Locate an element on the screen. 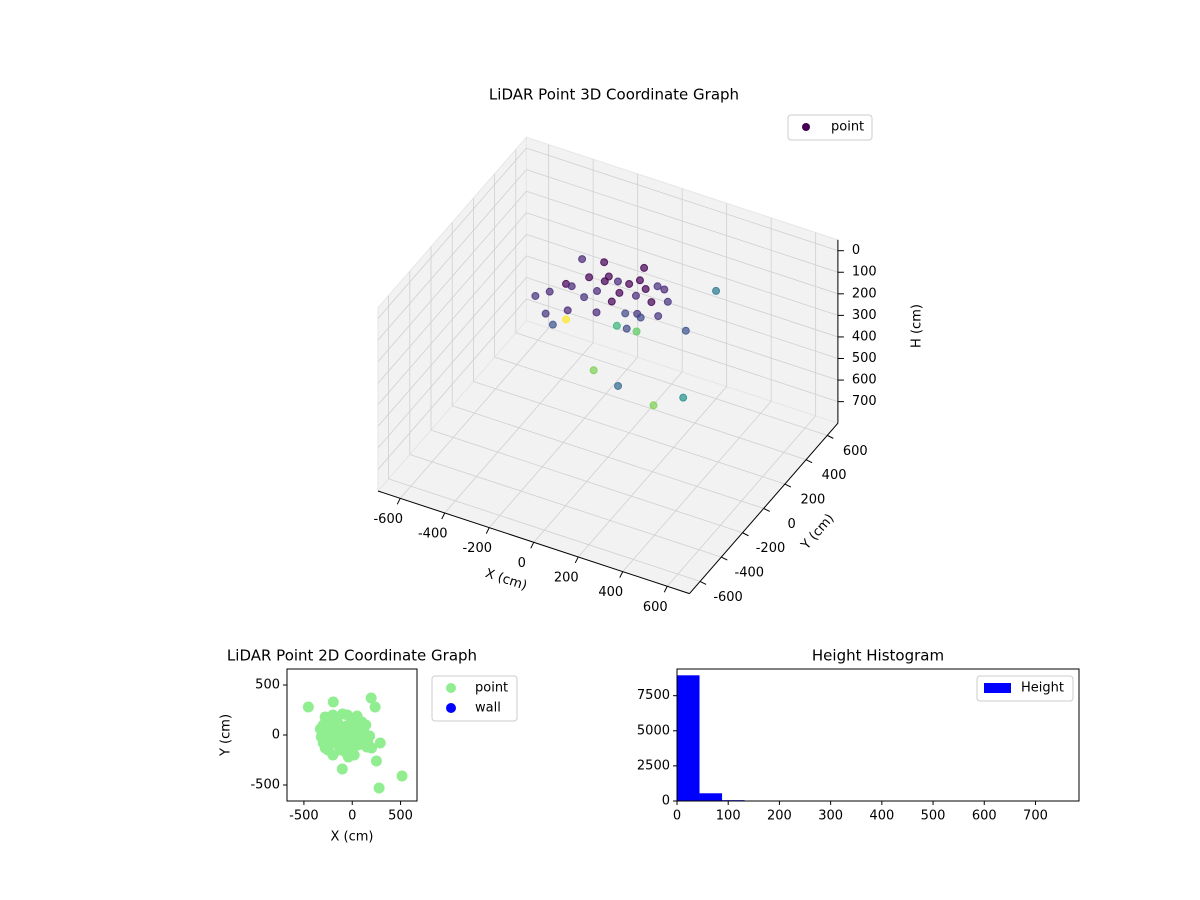 The width and height of the screenshot is (1200, 900). y-tick-label: 5000 is located at coordinates (653, 730).